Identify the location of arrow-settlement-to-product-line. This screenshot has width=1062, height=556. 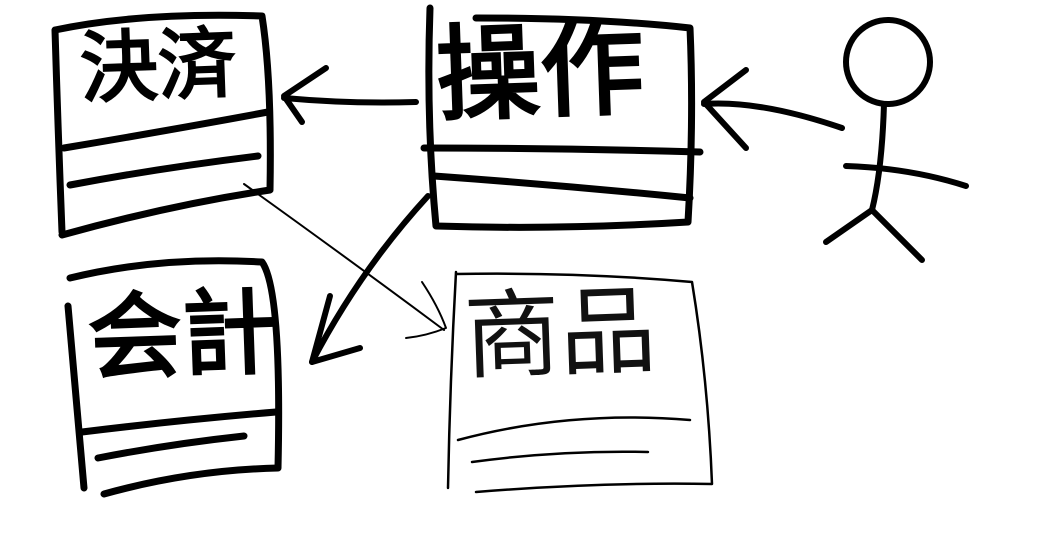
(344, 257).